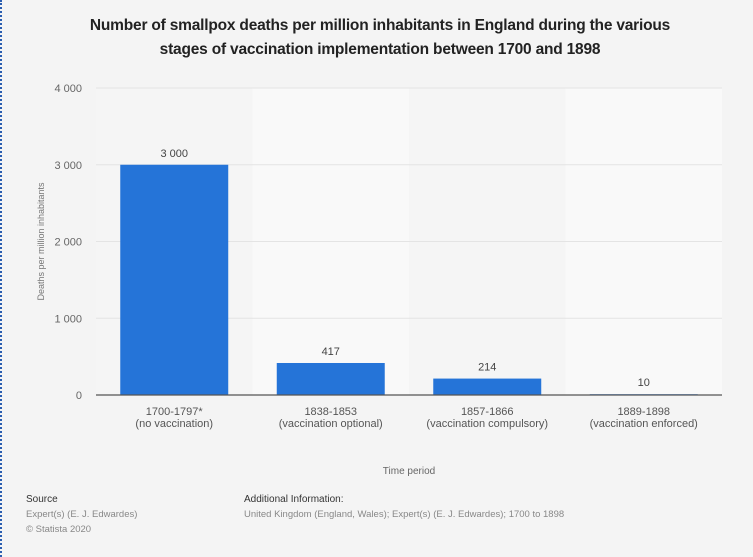 This screenshot has width=753, height=557. What do you see at coordinates (1, 278) in the screenshot?
I see `window-edge` at bounding box center [1, 278].